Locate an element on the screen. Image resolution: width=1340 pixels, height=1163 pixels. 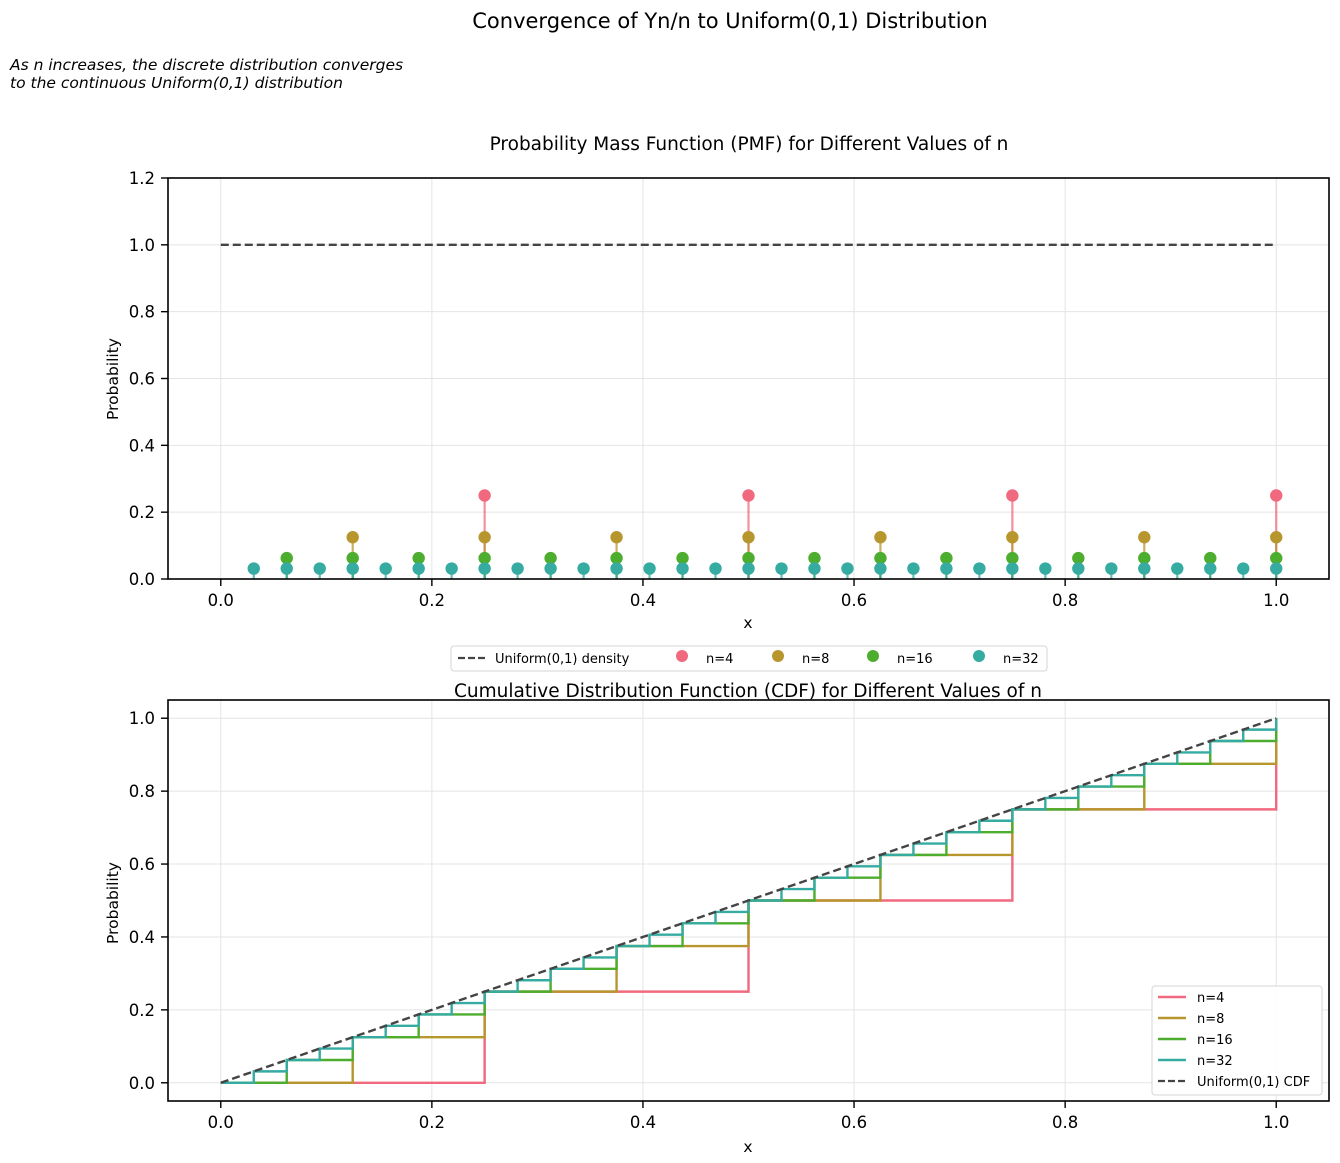
cdf-x-tick-label: 0.2 is located at coordinates (432, 1122).